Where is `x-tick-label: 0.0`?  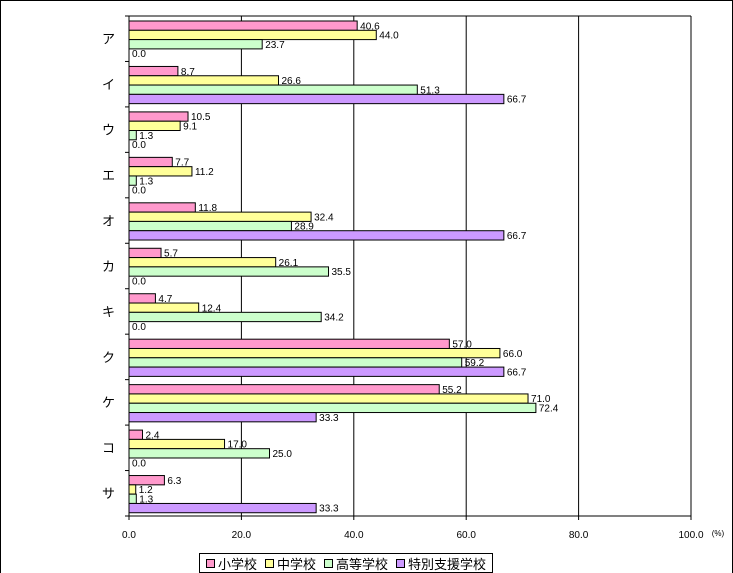
x-tick-label: 0.0 is located at coordinates (129, 535).